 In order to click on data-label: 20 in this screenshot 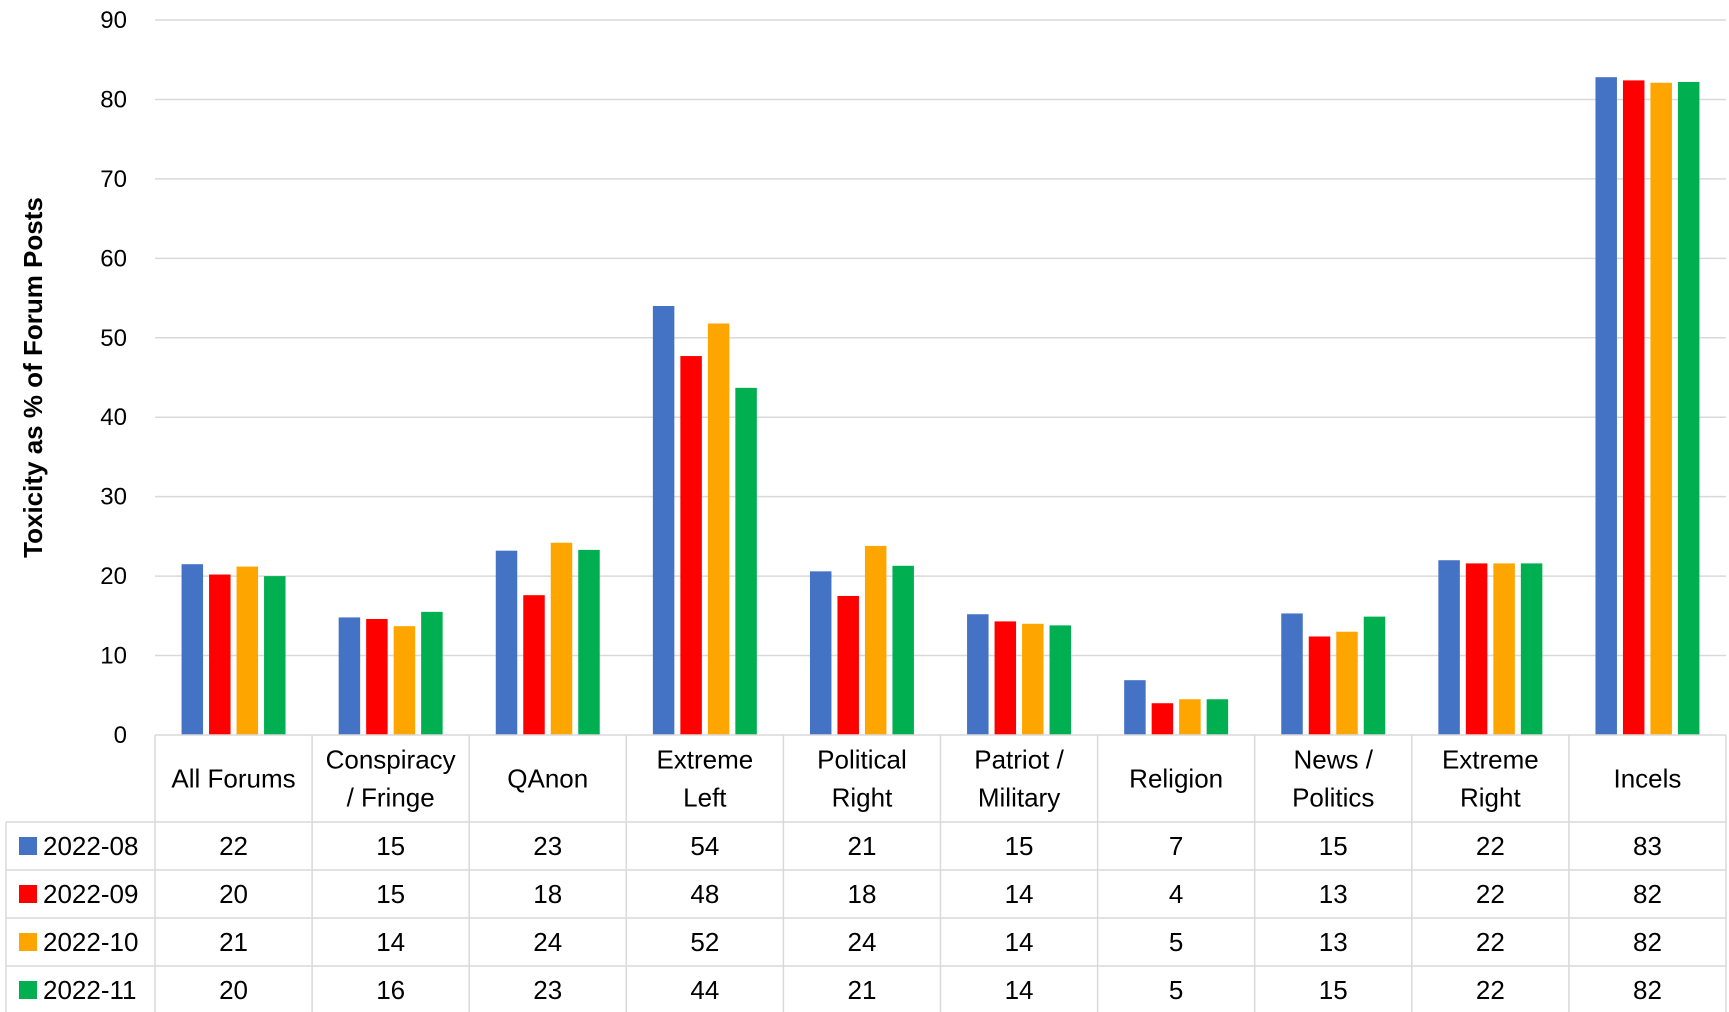, I will do `click(233, 990)`.